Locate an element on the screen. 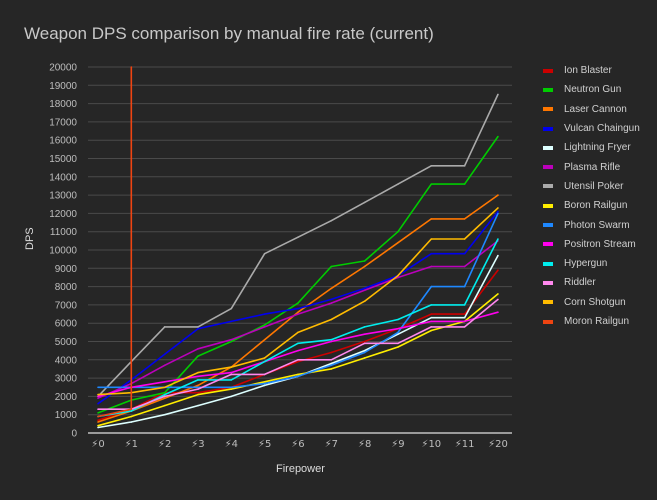 The image size is (657, 500). legend-item: Riddler is located at coordinates (591, 282).